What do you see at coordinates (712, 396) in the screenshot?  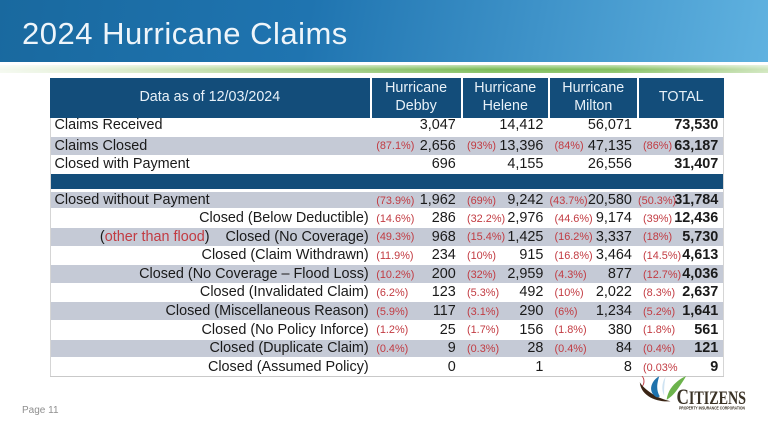 I see `svg-text: CITIZENS` at bounding box center [712, 396].